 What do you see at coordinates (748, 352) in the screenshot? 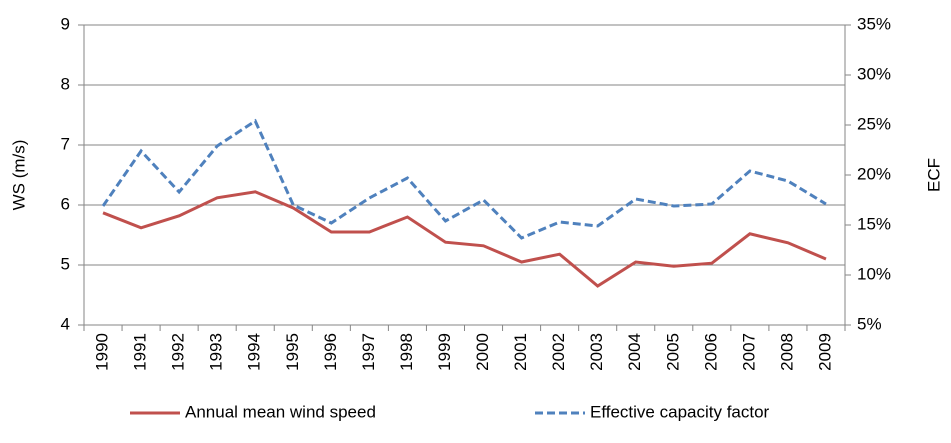
I see `x-tick-label: 2007` at bounding box center [748, 352].